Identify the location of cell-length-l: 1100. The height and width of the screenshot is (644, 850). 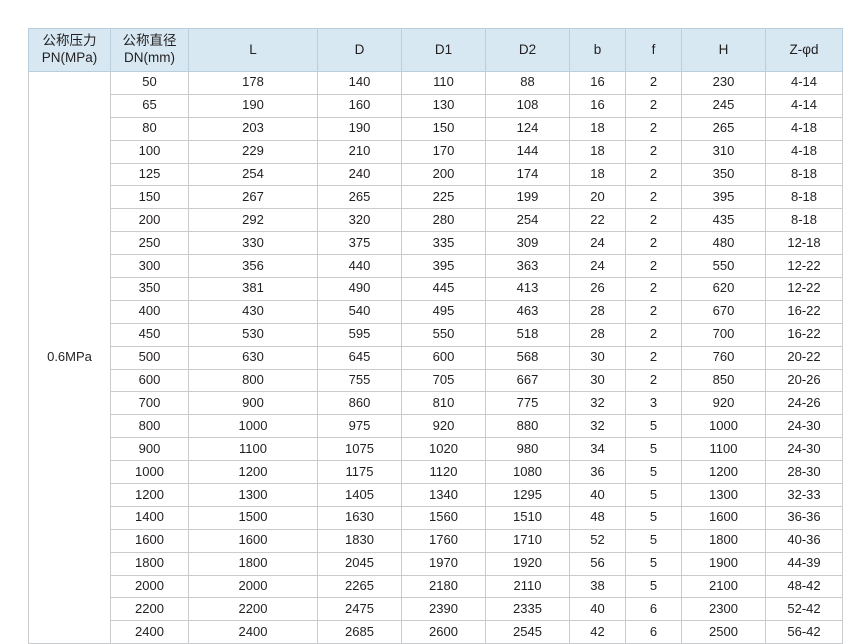
(253, 449).